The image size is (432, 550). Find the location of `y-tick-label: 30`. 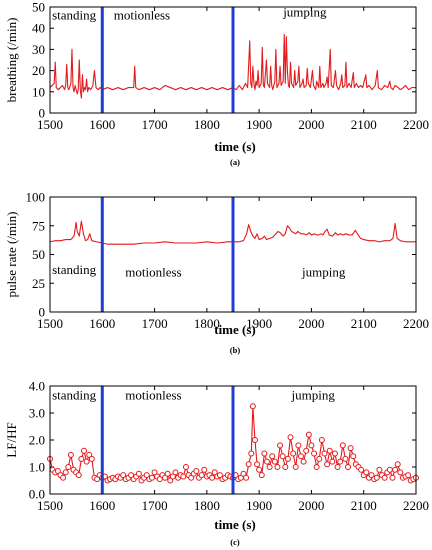

y-tick-label: 30 is located at coordinates (38, 49).